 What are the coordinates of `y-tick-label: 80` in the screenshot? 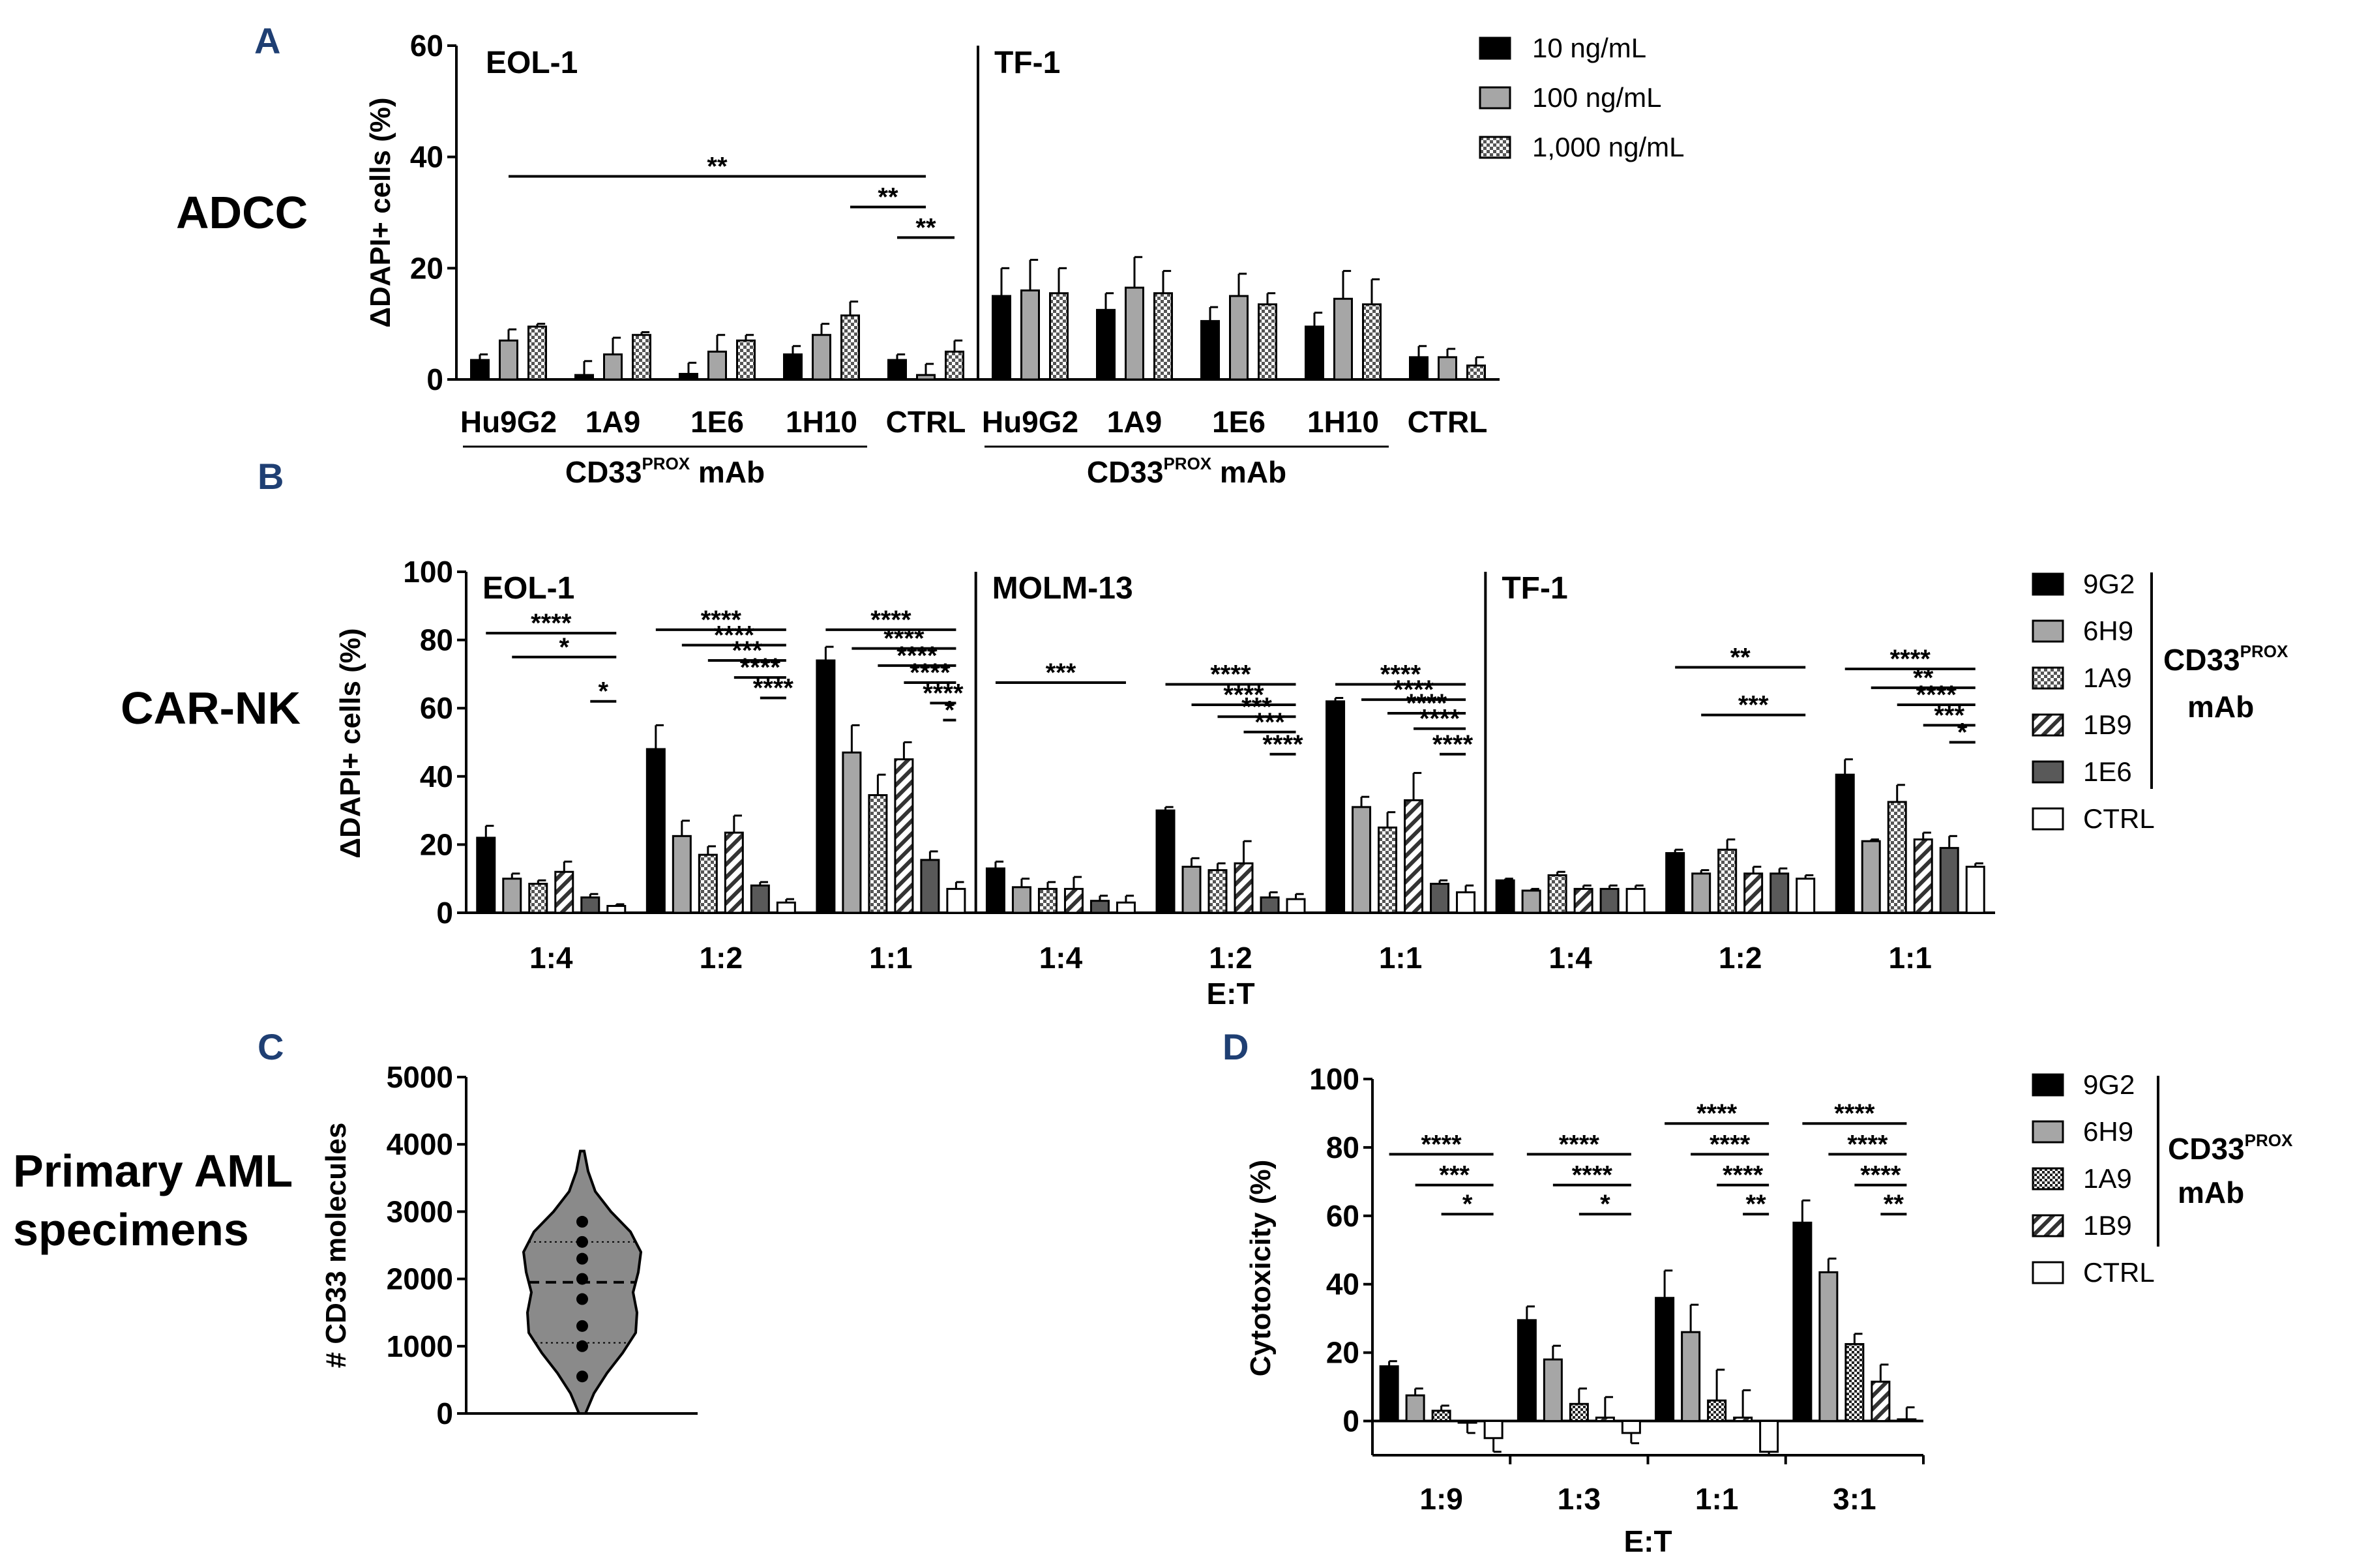 It's located at (1342, 1148).